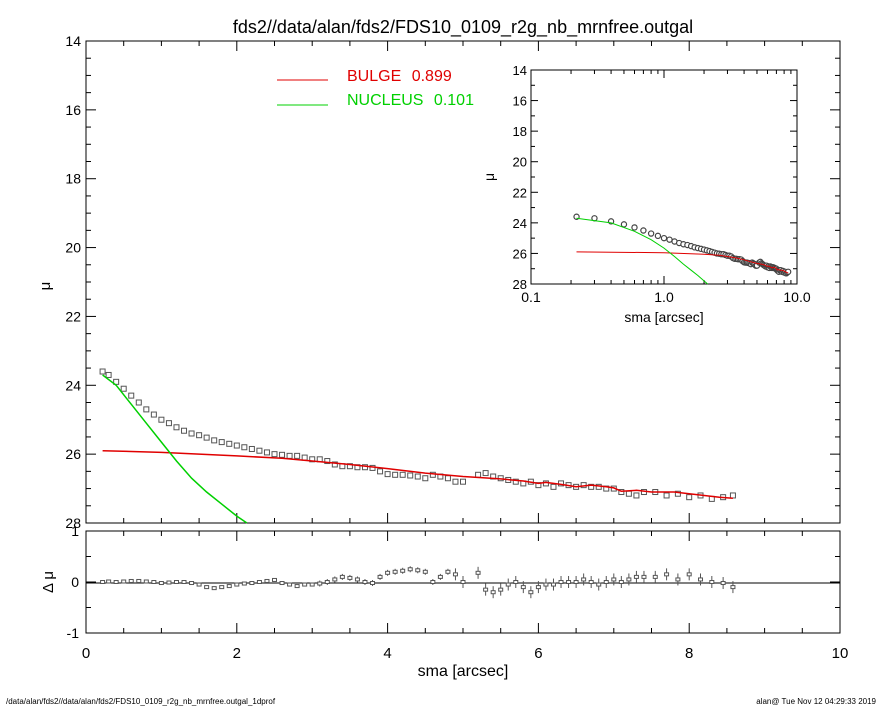 This screenshot has height=708, width=885. Describe the element at coordinates (666, 187) in the screenshot. I see `inset-x-ticks: 0.1 1.0 10.0` at that location.